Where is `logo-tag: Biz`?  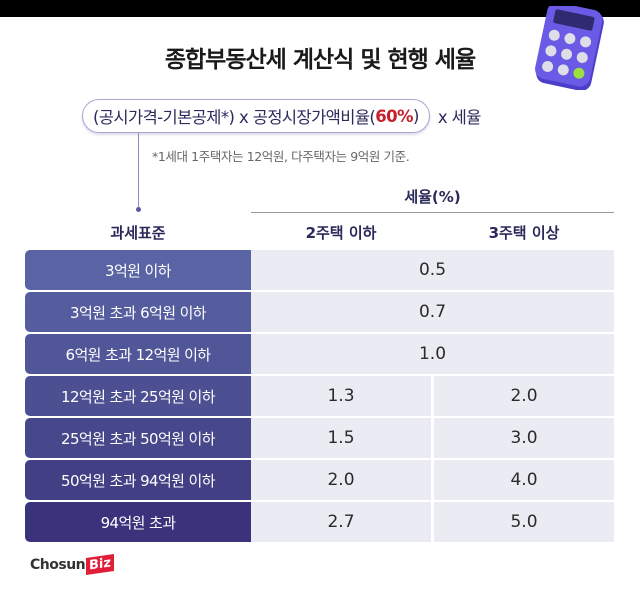
logo-tag: Biz is located at coordinates (100, 564).